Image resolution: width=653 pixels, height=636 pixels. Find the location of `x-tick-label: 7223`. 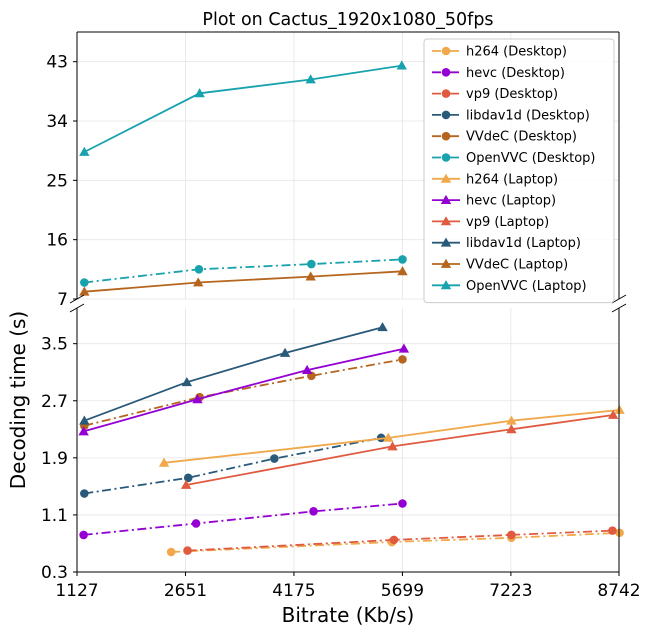

x-tick-label: 7223 is located at coordinates (510, 591).